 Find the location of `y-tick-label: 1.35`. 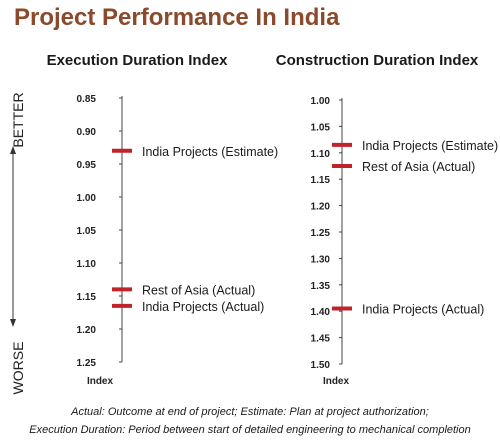

y-tick-label: 1.35 is located at coordinates (321, 286).